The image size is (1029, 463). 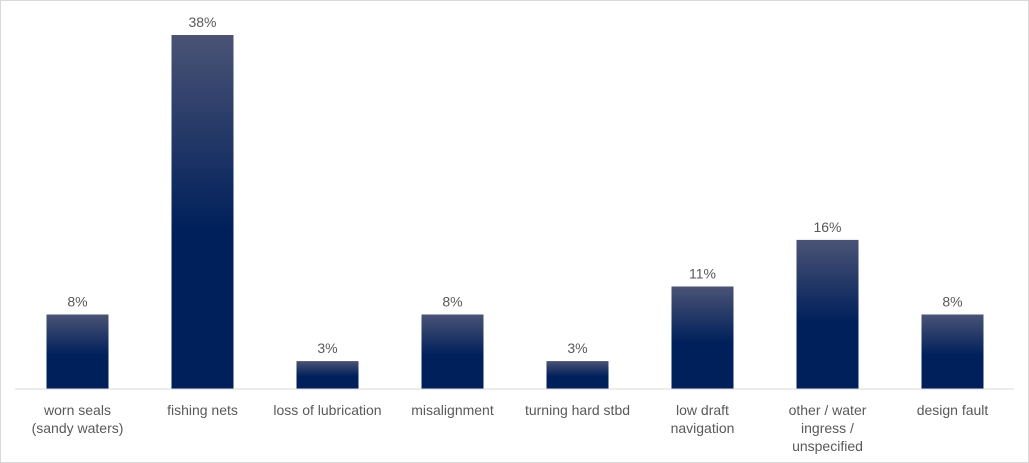 What do you see at coordinates (702, 274) in the screenshot?
I see `data-label: 11%` at bounding box center [702, 274].